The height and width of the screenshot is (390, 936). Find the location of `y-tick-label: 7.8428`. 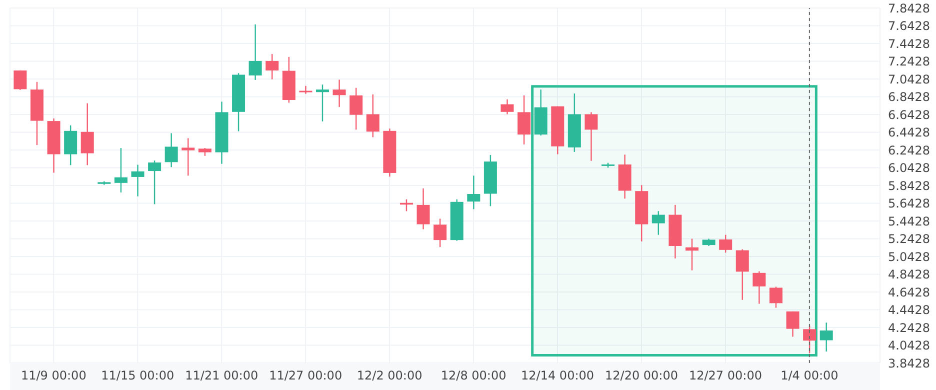

y-tick-label: 7.8428 is located at coordinates (909, 8).